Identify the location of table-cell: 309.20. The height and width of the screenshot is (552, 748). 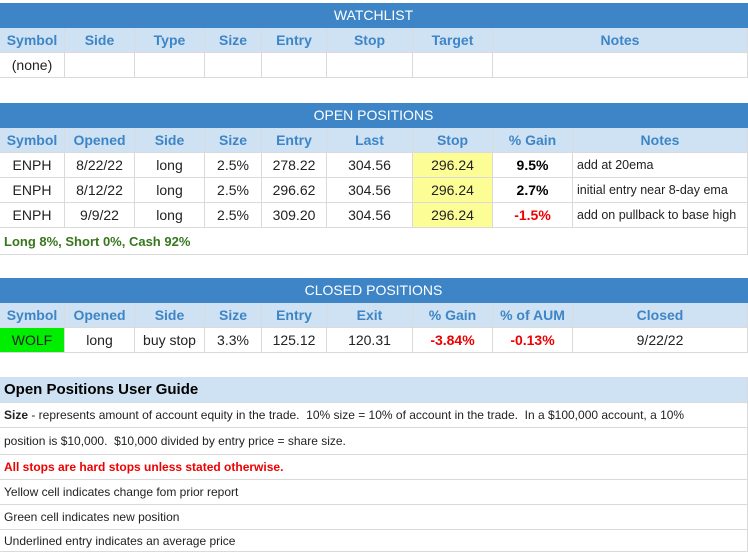
(294, 215).